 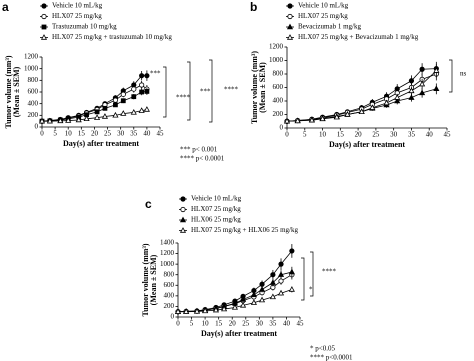 What do you see at coordinates (145, 279) in the screenshot?
I see `y-axis-label: Tumor volume (mm³)` at bounding box center [145, 279].